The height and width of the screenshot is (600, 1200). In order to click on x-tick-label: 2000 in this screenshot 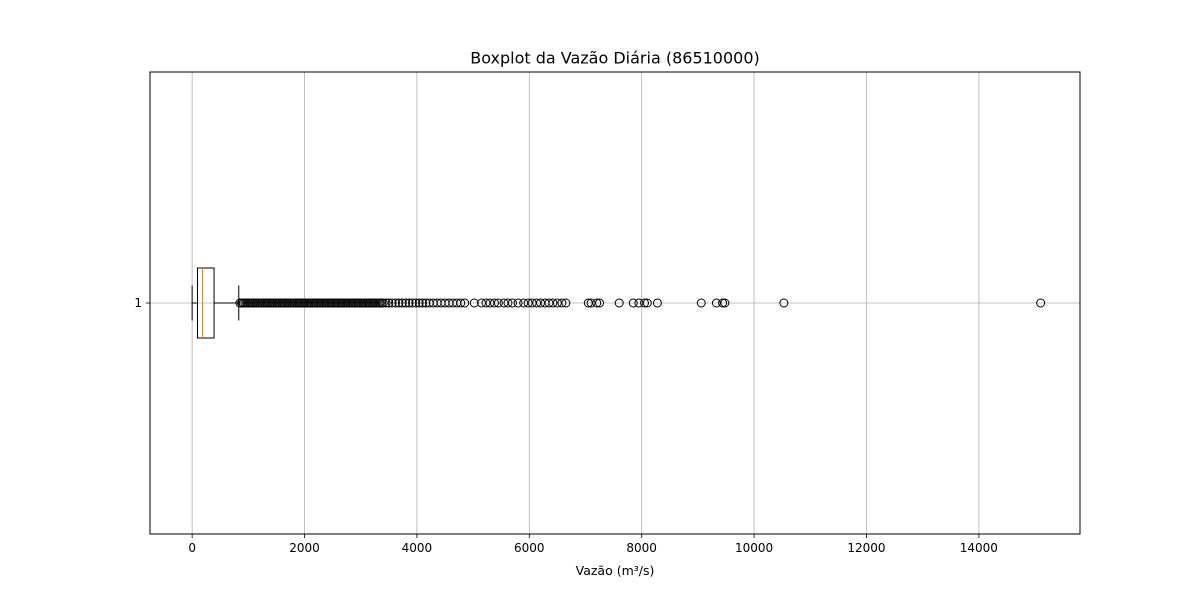, I will do `click(304, 548)`.